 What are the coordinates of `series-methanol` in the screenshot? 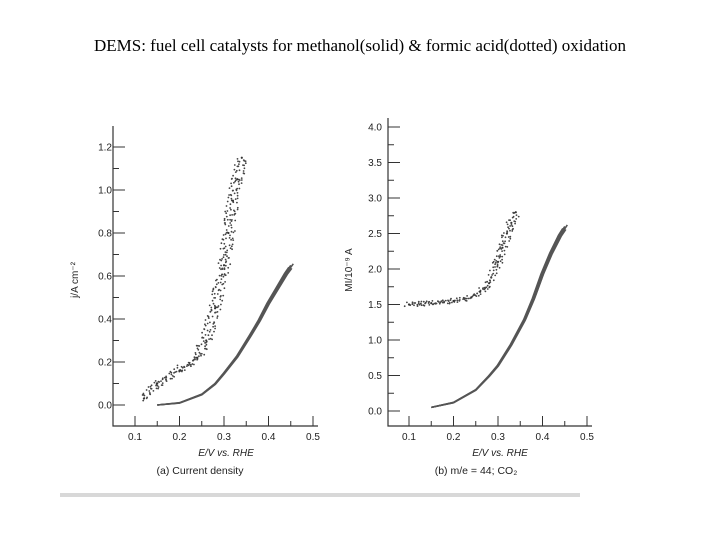 It's located at (225, 334).